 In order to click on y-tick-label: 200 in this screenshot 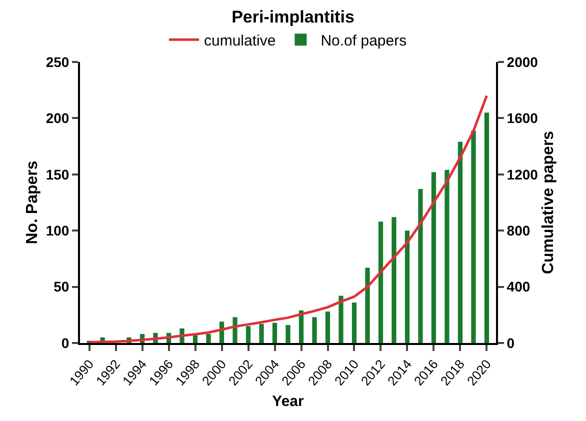, I will do `click(58, 118)`.